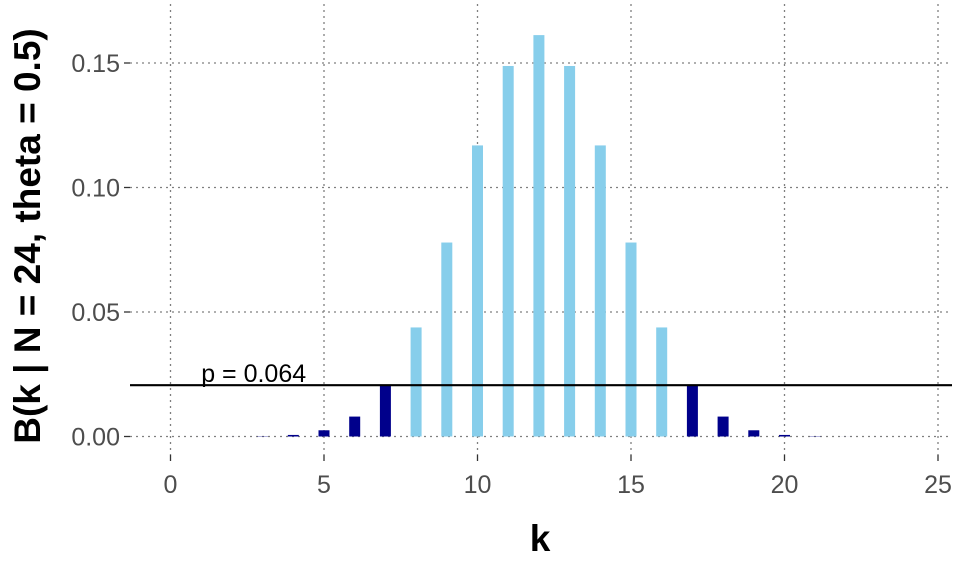 Image resolution: width=960 pixels, height=576 pixels. Describe the element at coordinates (324, 485) in the screenshot. I see `x-tick-label: 5` at that location.